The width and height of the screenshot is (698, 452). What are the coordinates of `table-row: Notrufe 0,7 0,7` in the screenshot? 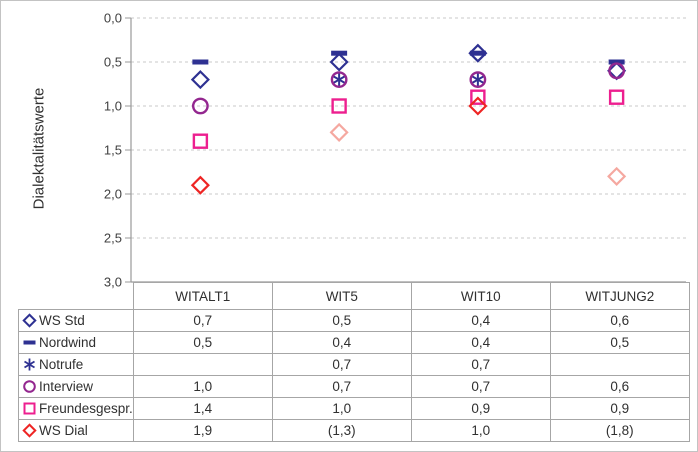 It's located at (354, 364).